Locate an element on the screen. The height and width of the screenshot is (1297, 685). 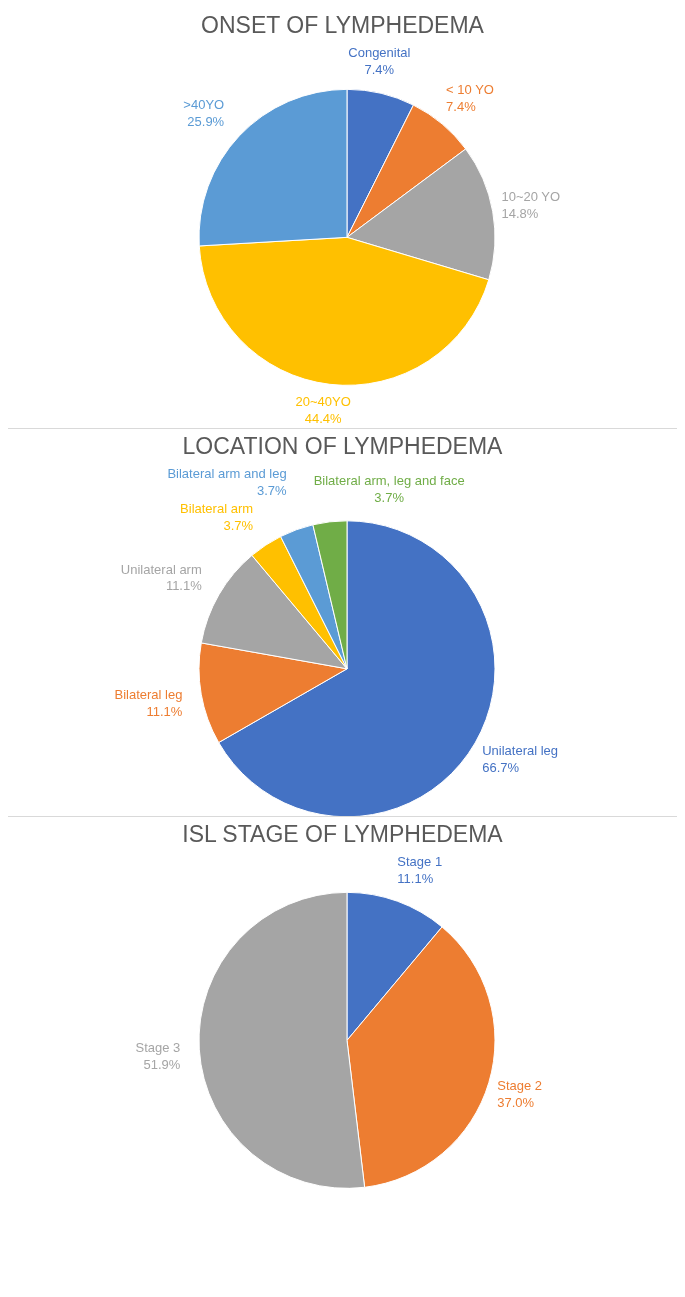
data-label: 14.8% is located at coordinates (520, 213).